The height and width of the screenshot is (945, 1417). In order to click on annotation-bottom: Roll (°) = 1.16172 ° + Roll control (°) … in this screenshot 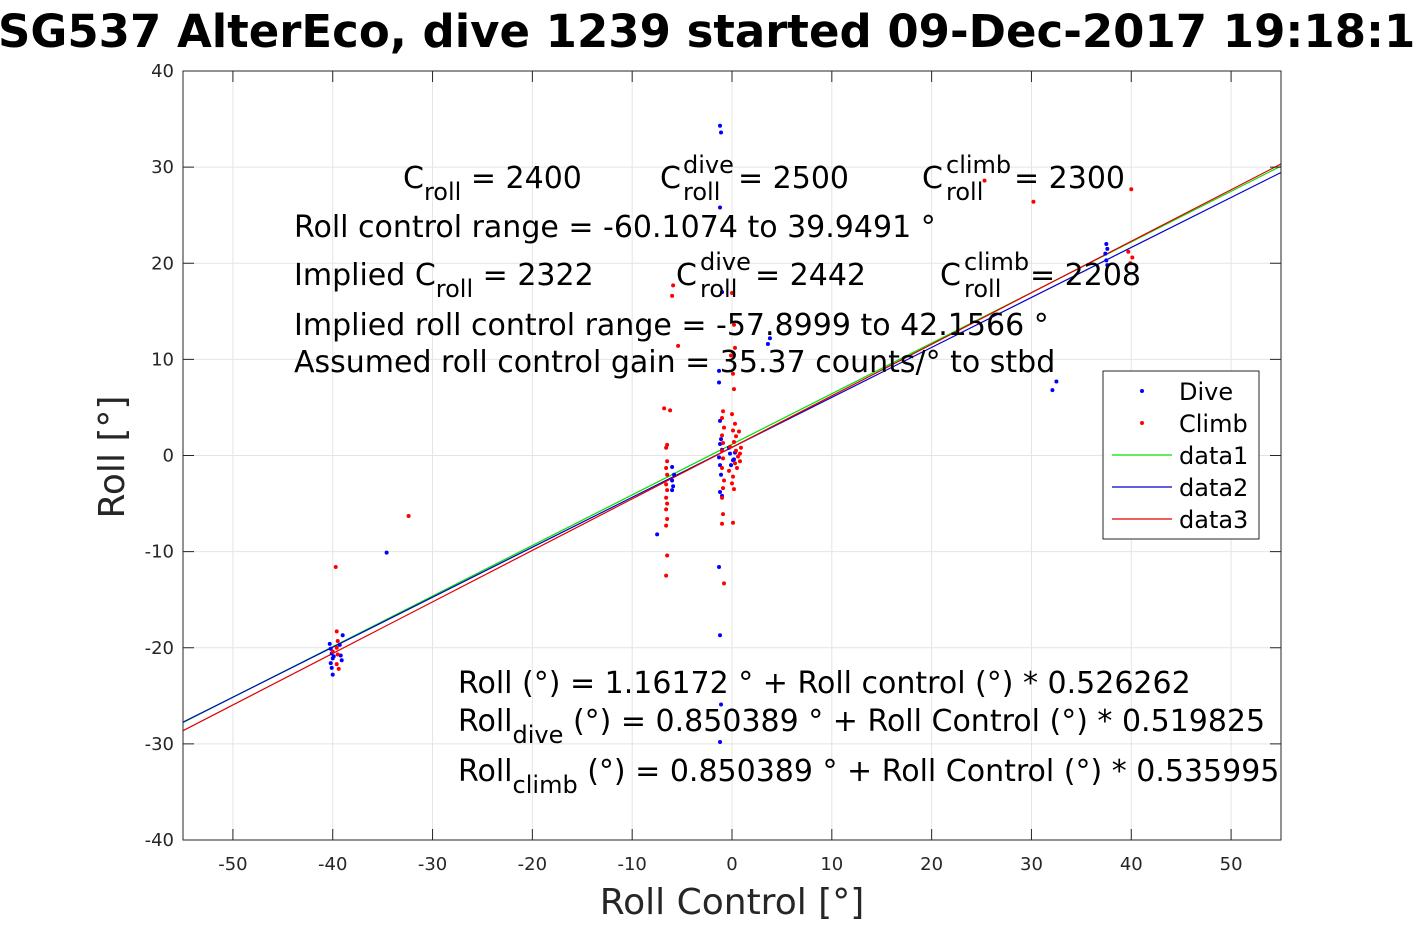, I will do `click(868, 732)`.